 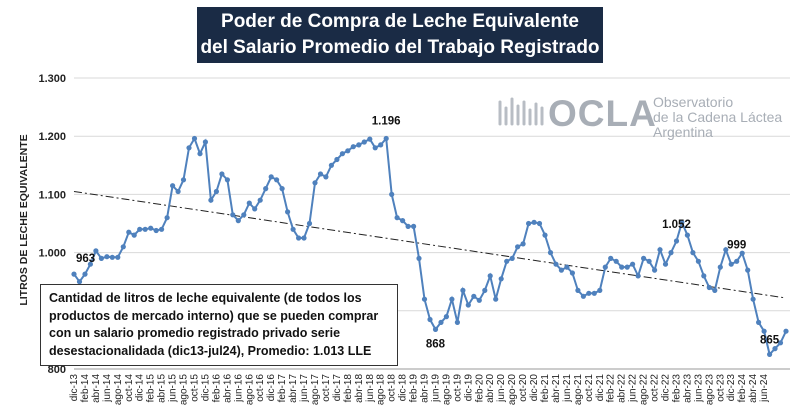 I want to click on x-tick-label: dic-13, so click(x=74, y=388).